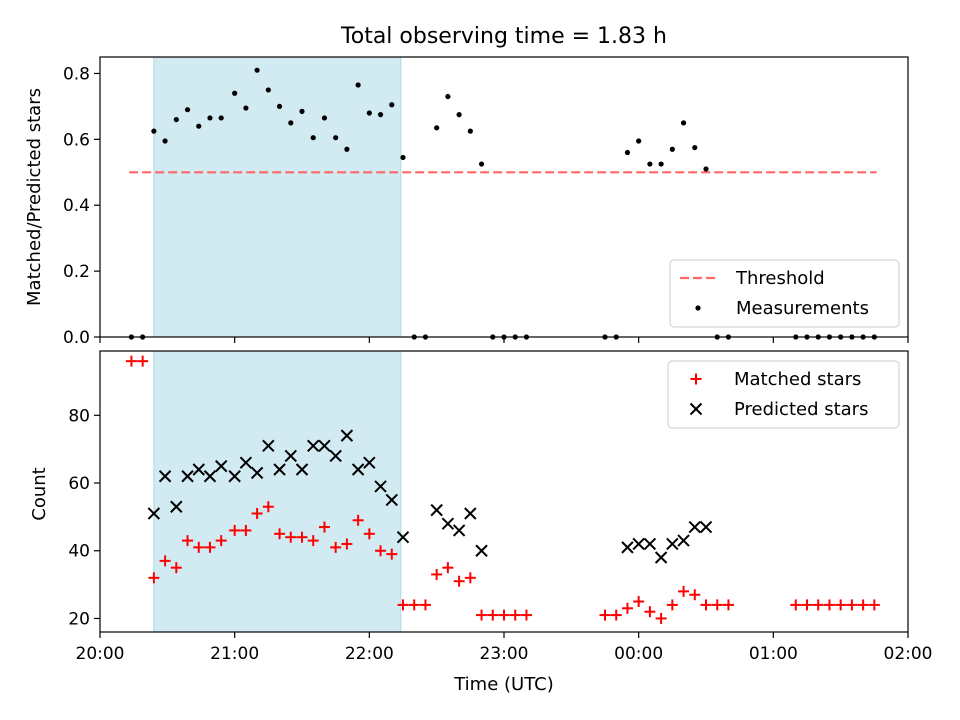  Describe the element at coordinates (76, 74) in the screenshot. I see `y-tick-label: 0.8` at that location.